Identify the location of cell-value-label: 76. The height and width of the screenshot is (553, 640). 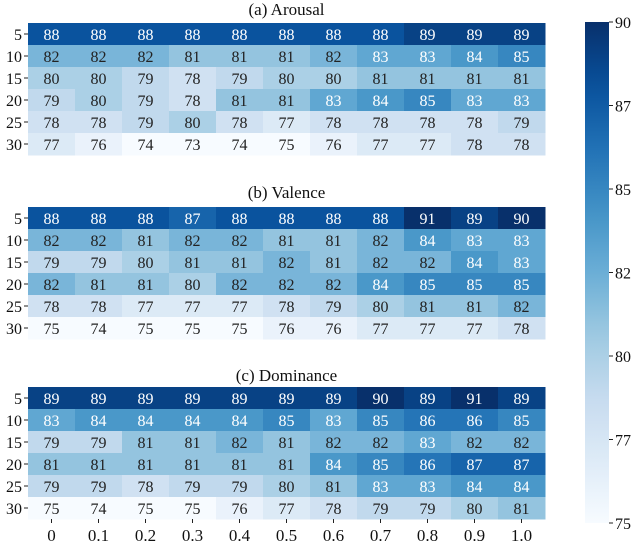
(334, 329).